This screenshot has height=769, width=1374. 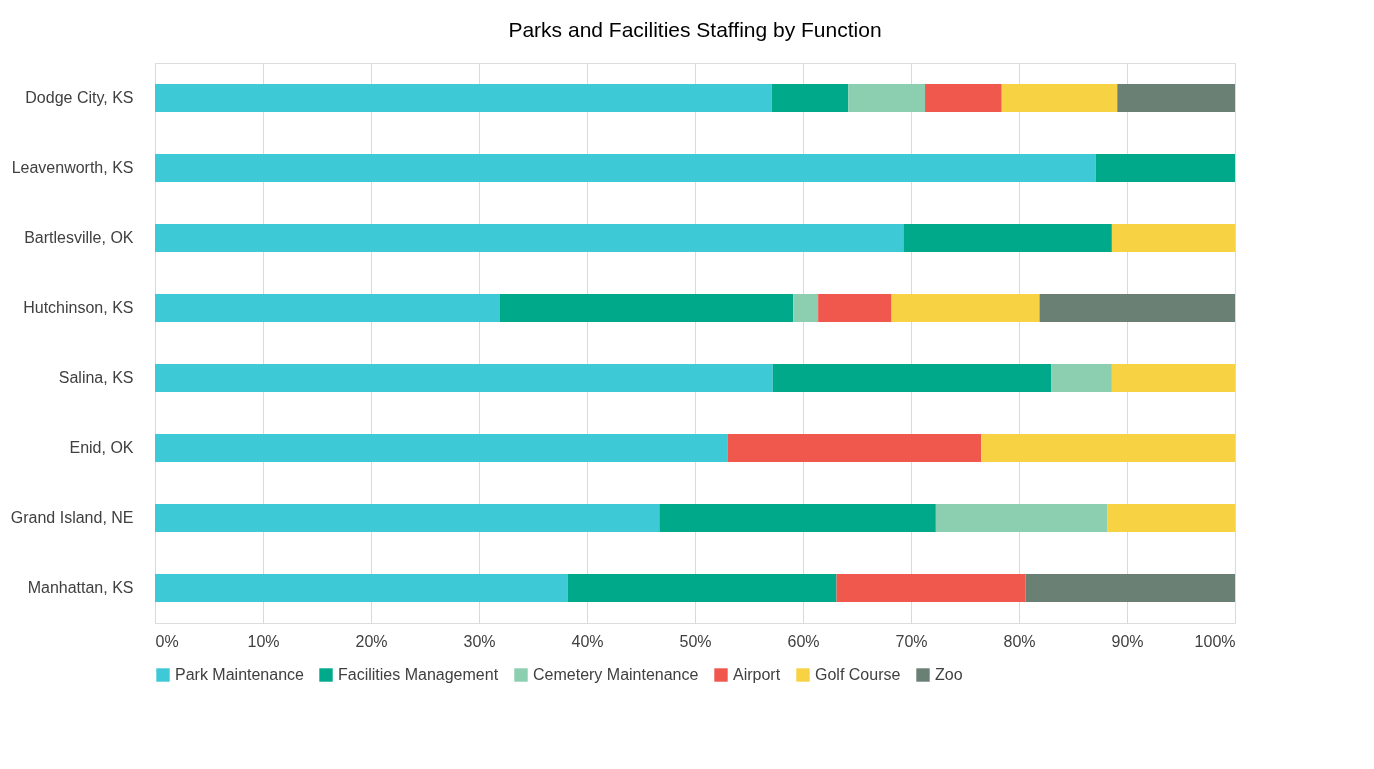 What do you see at coordinates (695, 29) in the screenshot?
I see `chart-title: Parks and Facilities Staffing by Function` at bounding box center [695, 29].